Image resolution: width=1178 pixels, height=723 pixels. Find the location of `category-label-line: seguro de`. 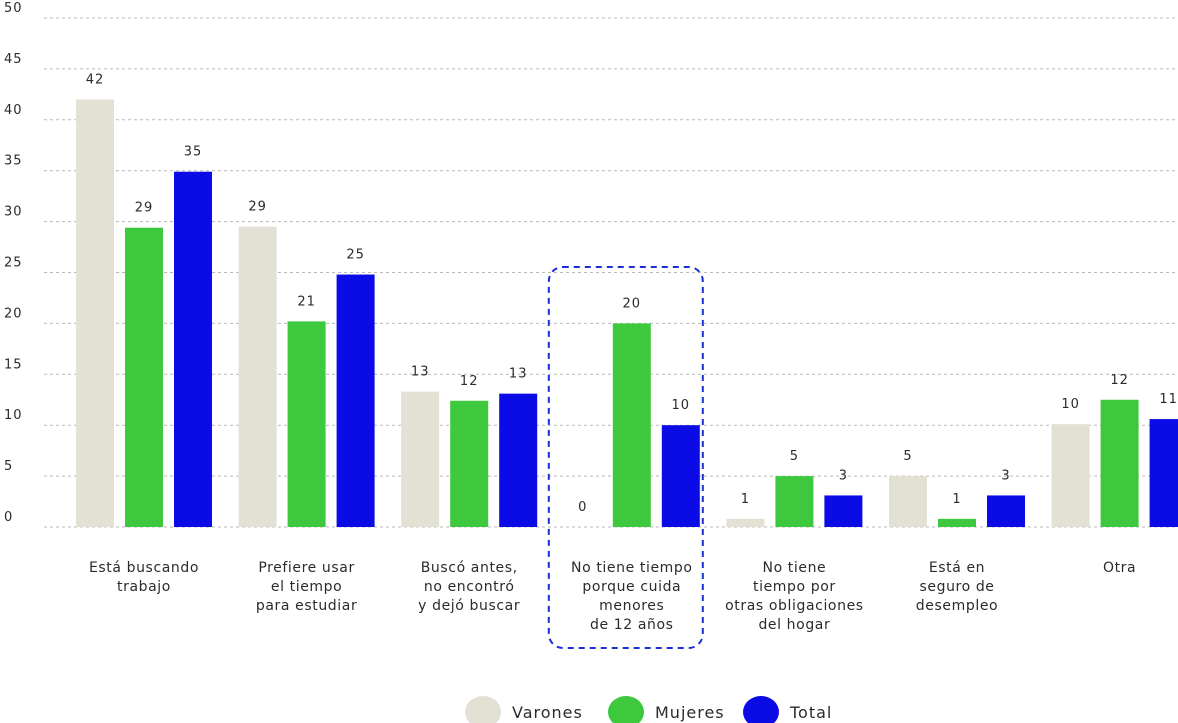

category-label-line: seguro de is located at coordinates (956, 587).